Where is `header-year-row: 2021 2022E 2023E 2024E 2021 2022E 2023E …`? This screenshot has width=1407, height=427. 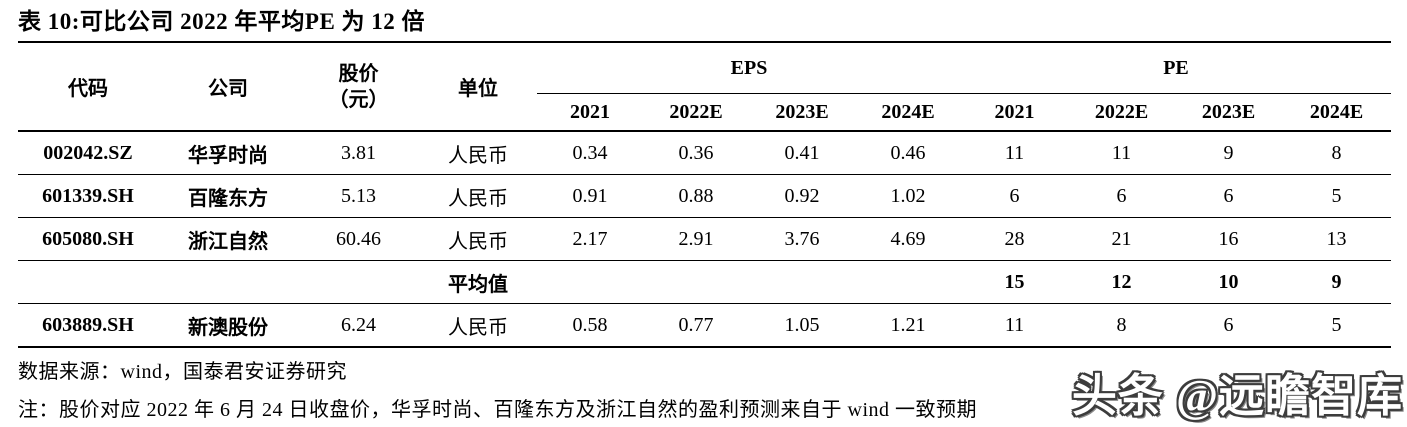
header-year-row: 2021 2022E 2023E 2024E 2021 2022E 2023E … is located at coordinates (704, 112).